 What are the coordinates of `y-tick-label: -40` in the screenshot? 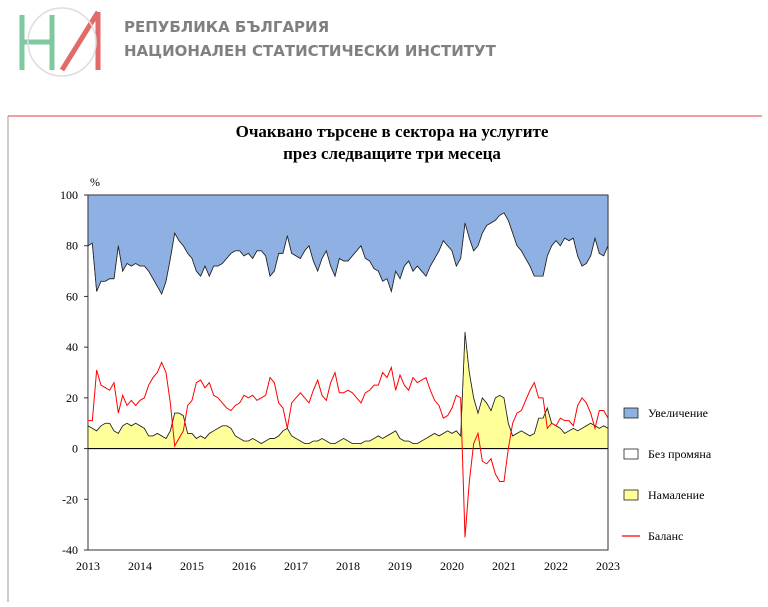 It's located at (70, 550).